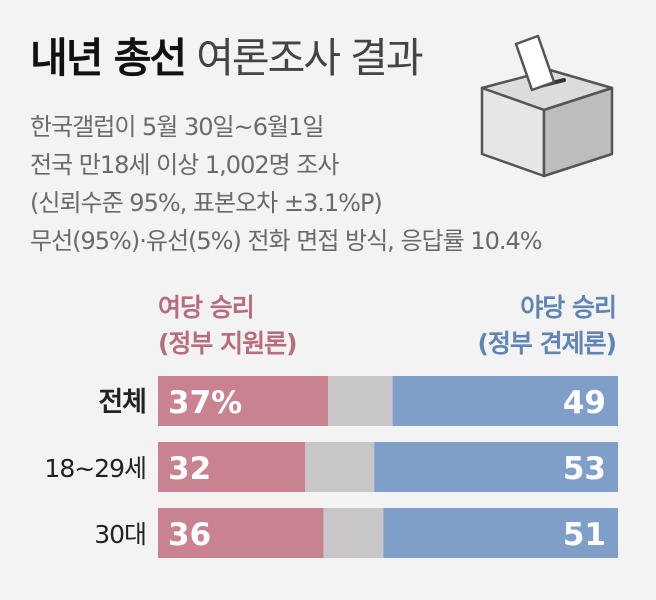  Describe the element at coordinates (568, 307) in the screenshot. I see `legend-opposition-label: 야당 승리` at that location.